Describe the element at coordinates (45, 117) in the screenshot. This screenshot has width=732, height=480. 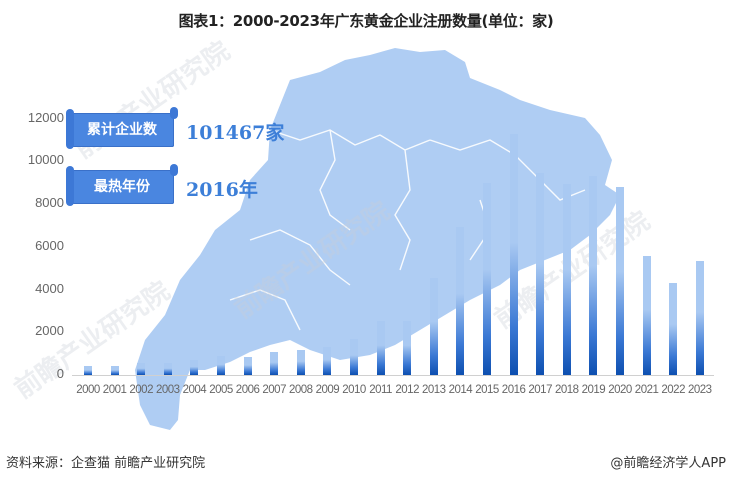
I see `y-tick: 12000` at that location.